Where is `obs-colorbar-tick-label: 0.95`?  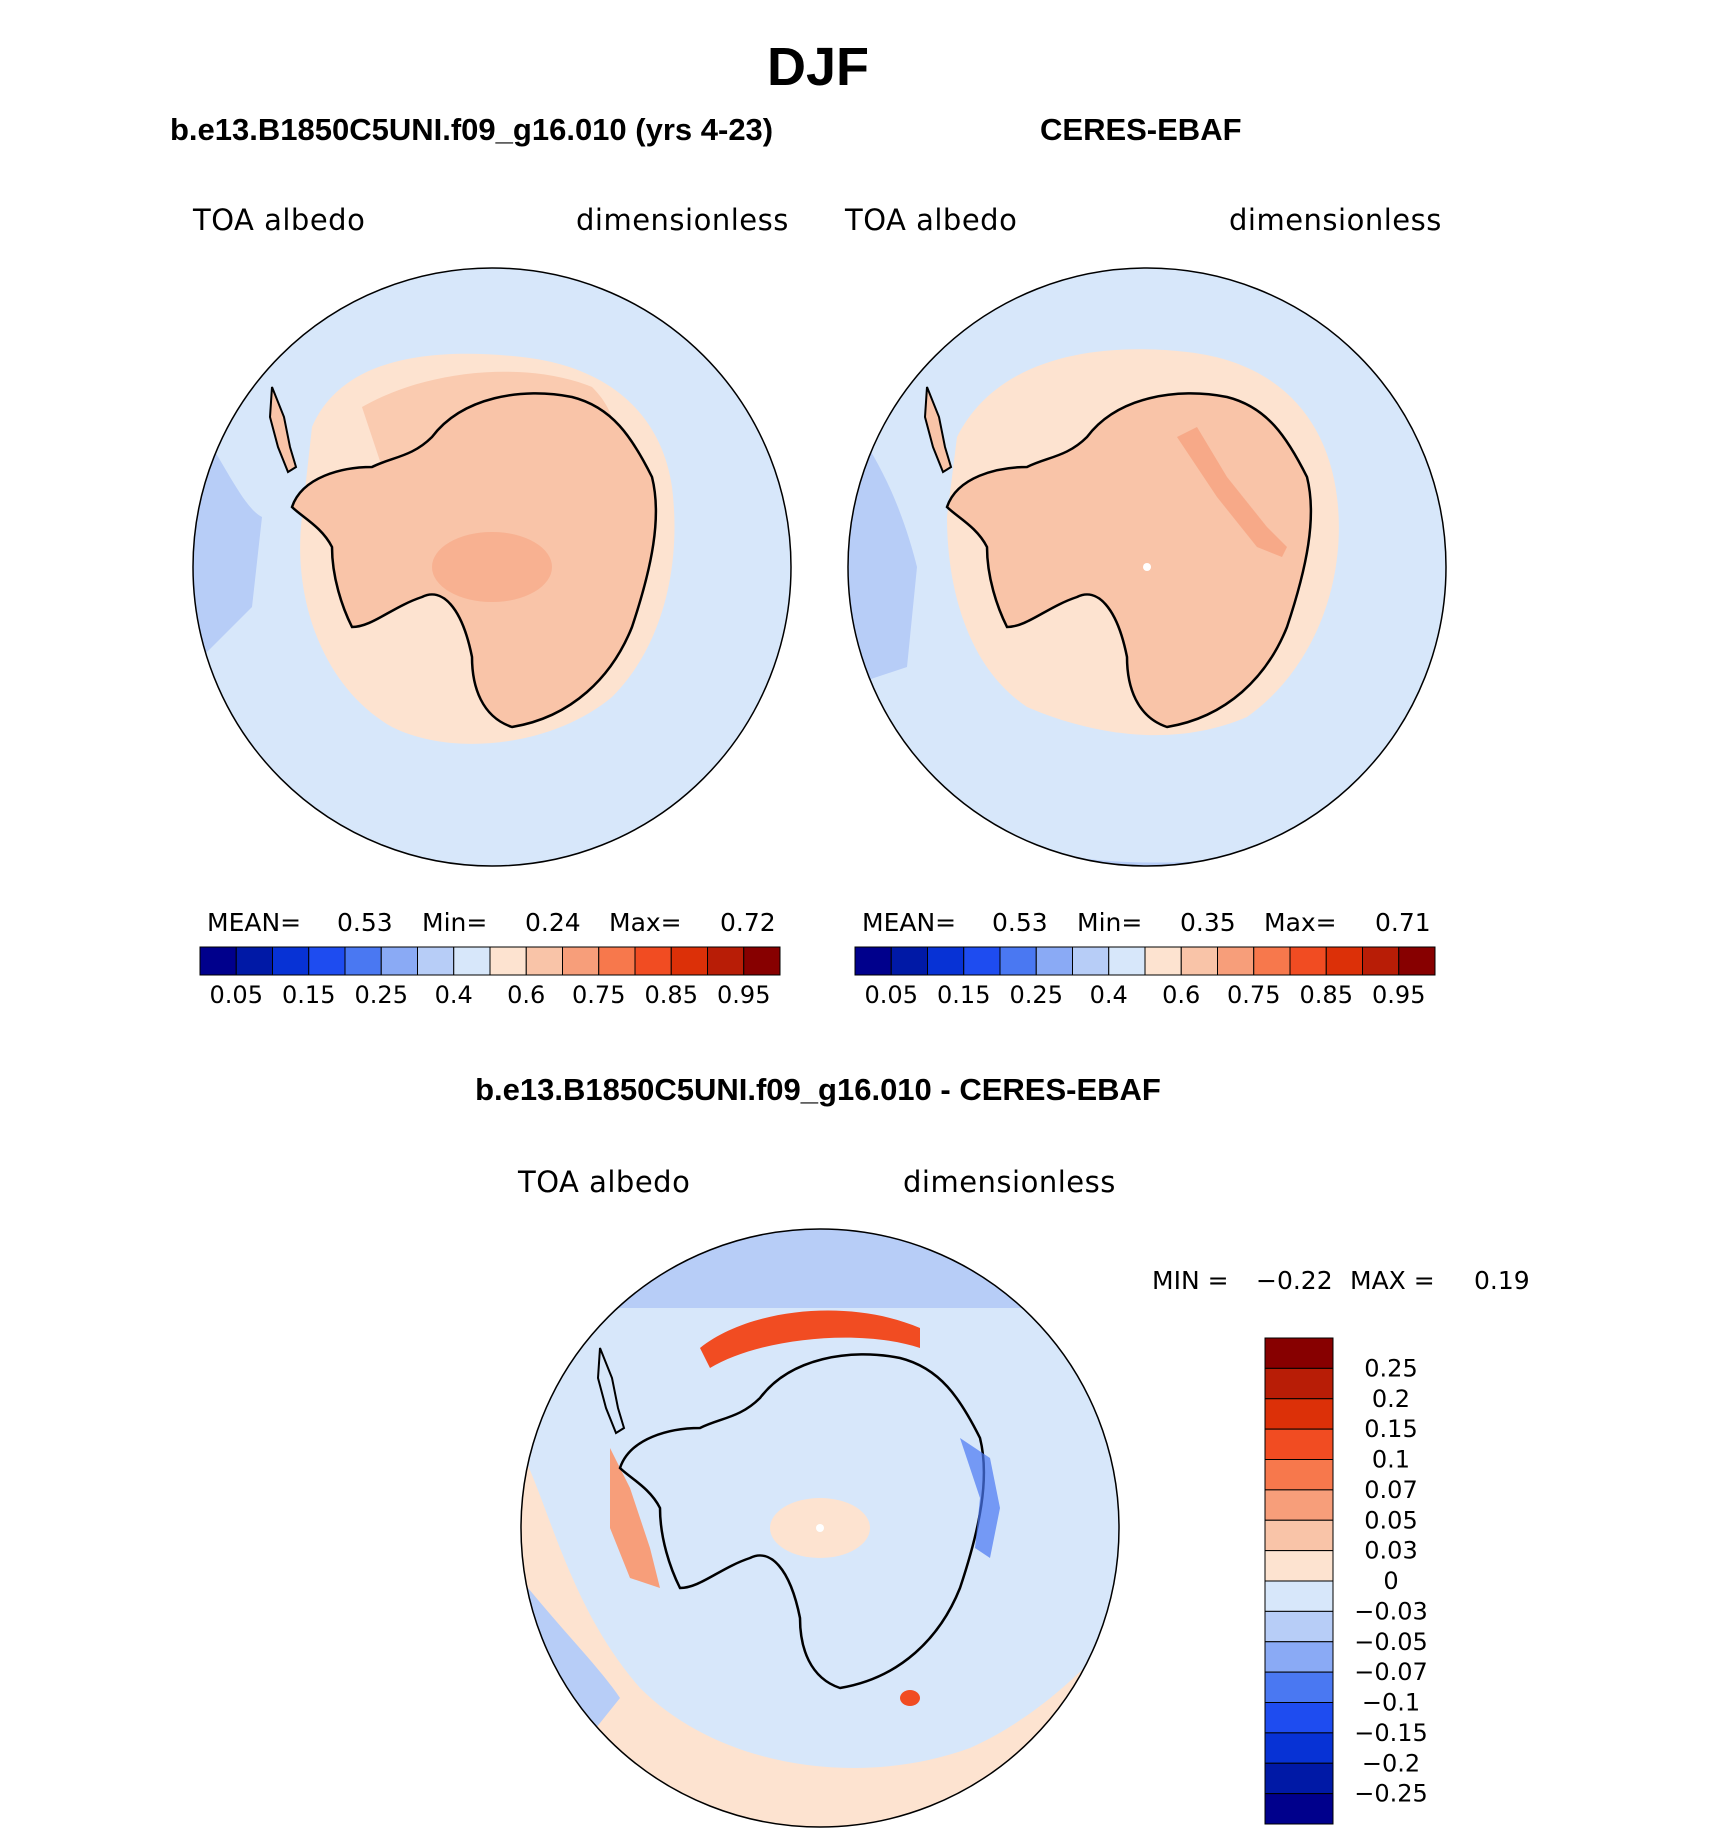
obs-colorbar-tick-label: 0.95 is located at coordinates (1398, 995).